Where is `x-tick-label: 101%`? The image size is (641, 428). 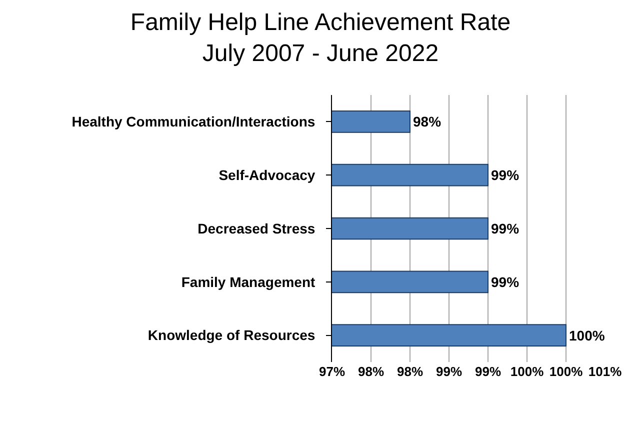
x-tick-label: 101% is located at coordinates (605, 371).